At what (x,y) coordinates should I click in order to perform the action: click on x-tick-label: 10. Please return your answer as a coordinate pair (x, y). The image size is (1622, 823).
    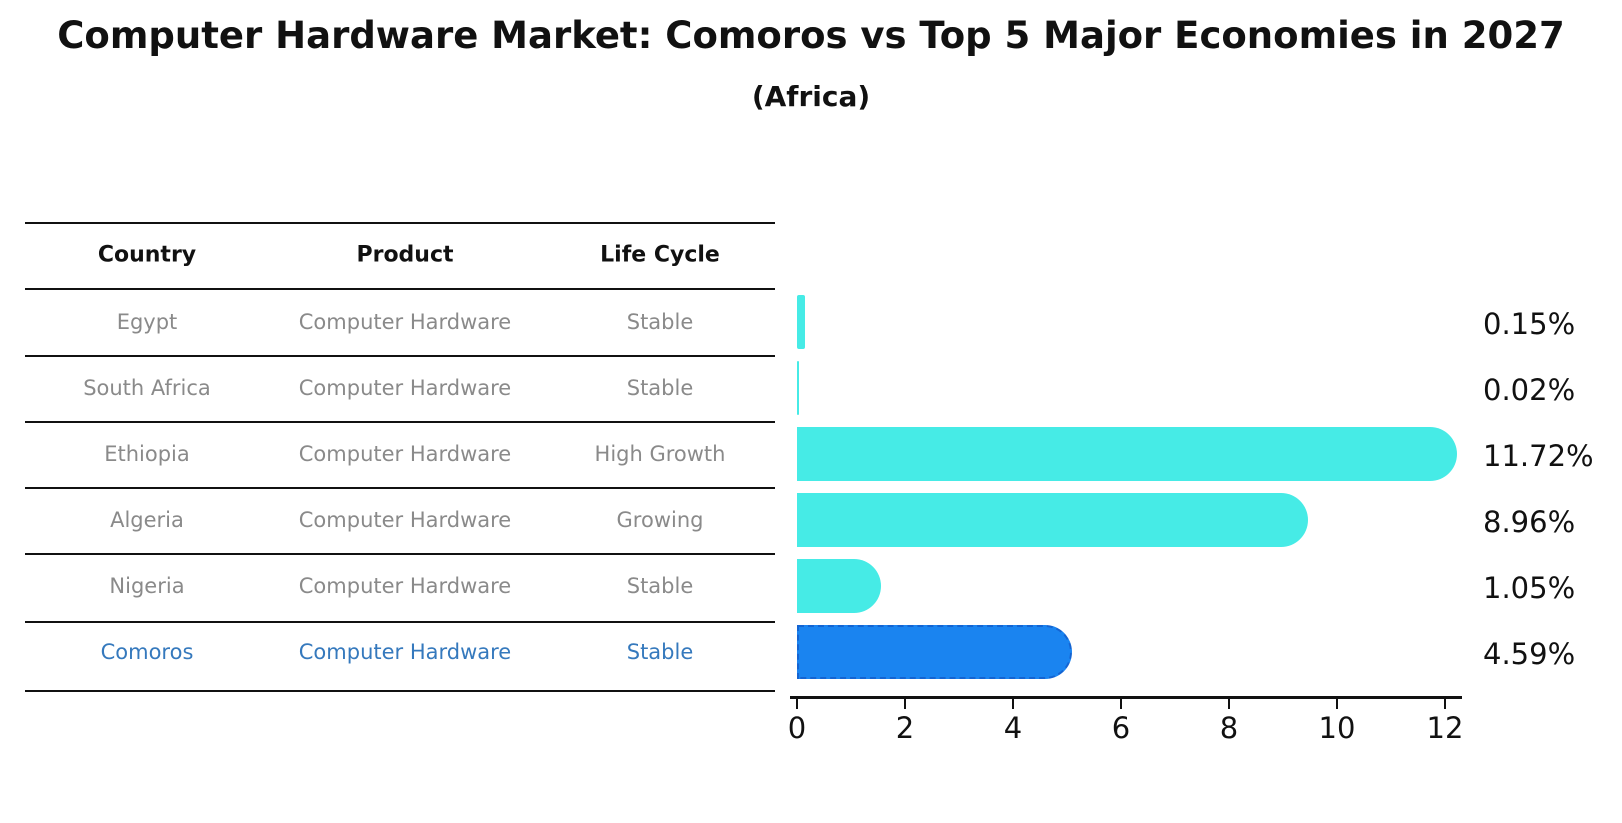
    Looking at the image, I should click on (1337, 728).